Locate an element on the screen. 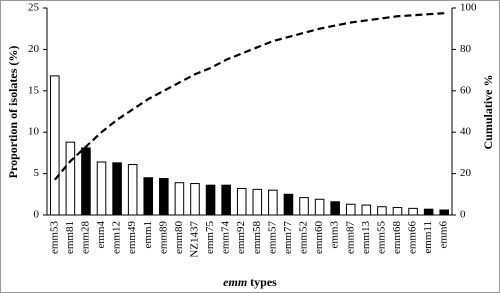 Image resolution: width=500 pixels, height=293 pixels. y-tick-label: 0 is located at coordinates (37, 215).